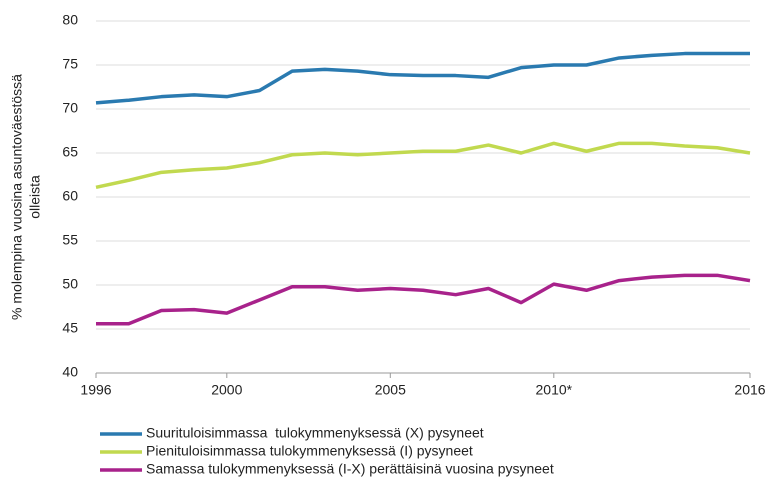  What do you see at coordinates (390, 390) in the screenshot?
I see `x-tick-label: 2005` at bounding box center [390, 390].